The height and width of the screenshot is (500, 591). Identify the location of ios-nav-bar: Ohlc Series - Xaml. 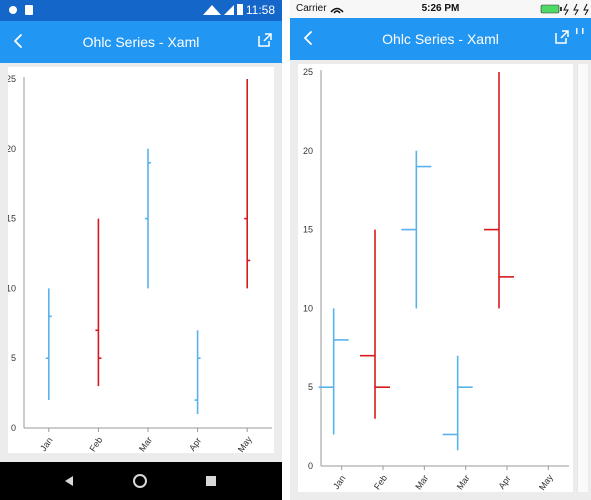
(440, 39).